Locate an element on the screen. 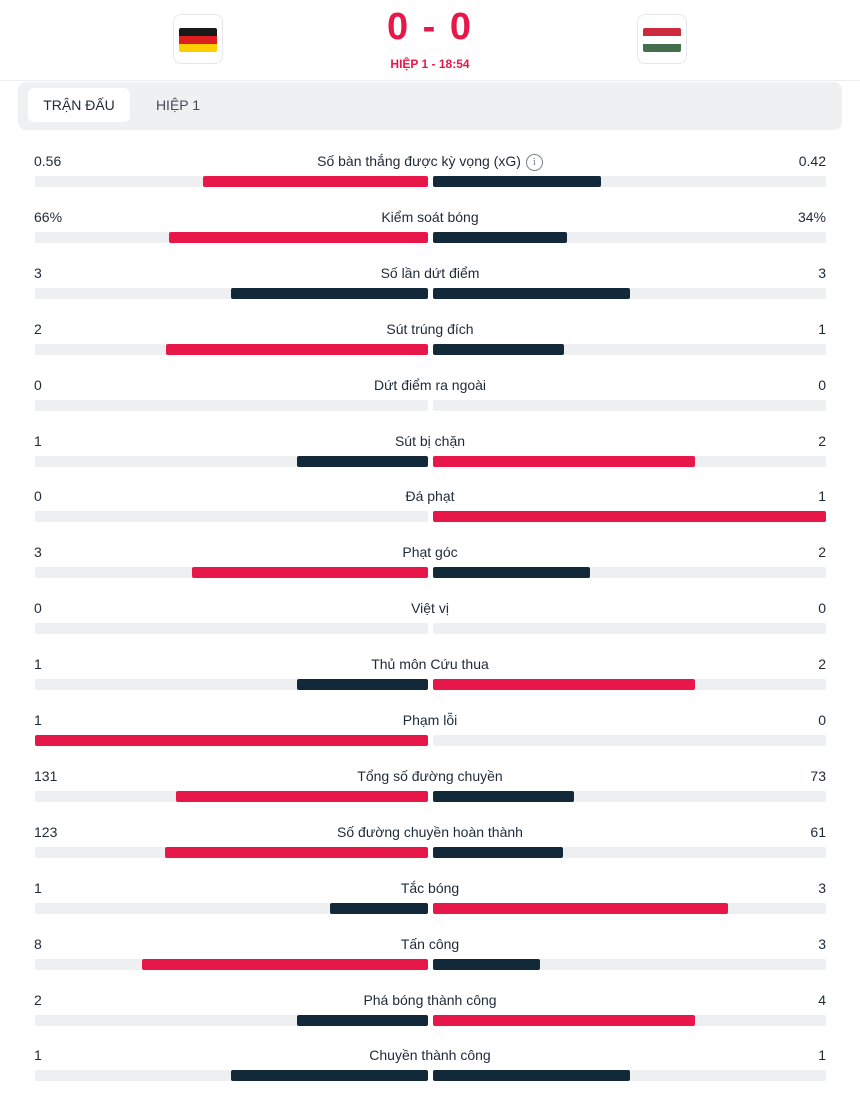 The height and width of the screenshot is (1106, 860). stat-label-text: Tổng số đường chuyền is located at coordinates (430, 775).